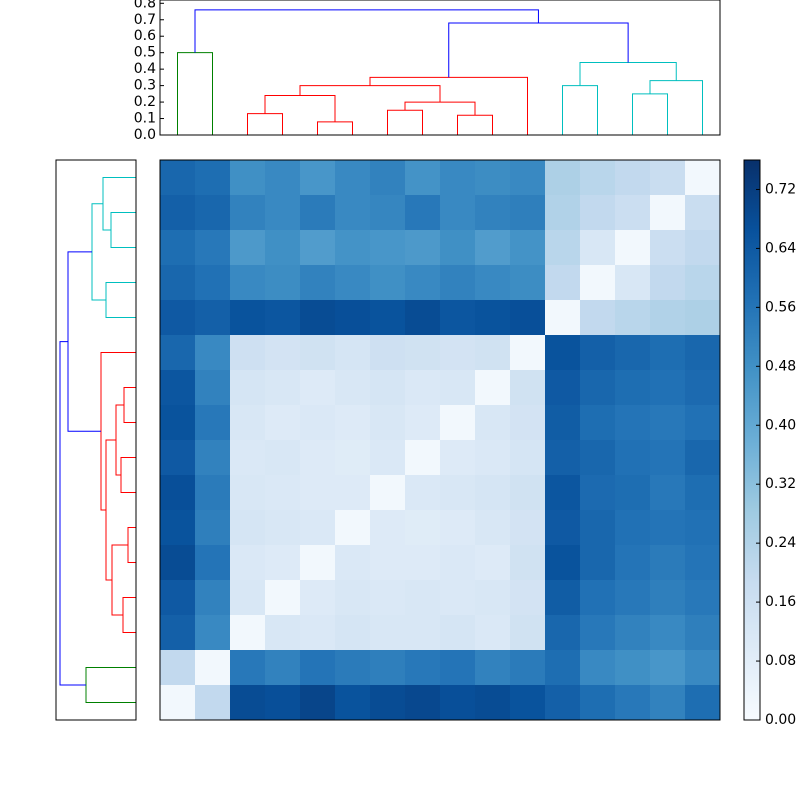 Image resolution: width=800 pixels, height=800 pixels. Describe the element at coordinates (780, 307) in the screenshot. I see `colorbar-tick-label: 0.56` at that location.